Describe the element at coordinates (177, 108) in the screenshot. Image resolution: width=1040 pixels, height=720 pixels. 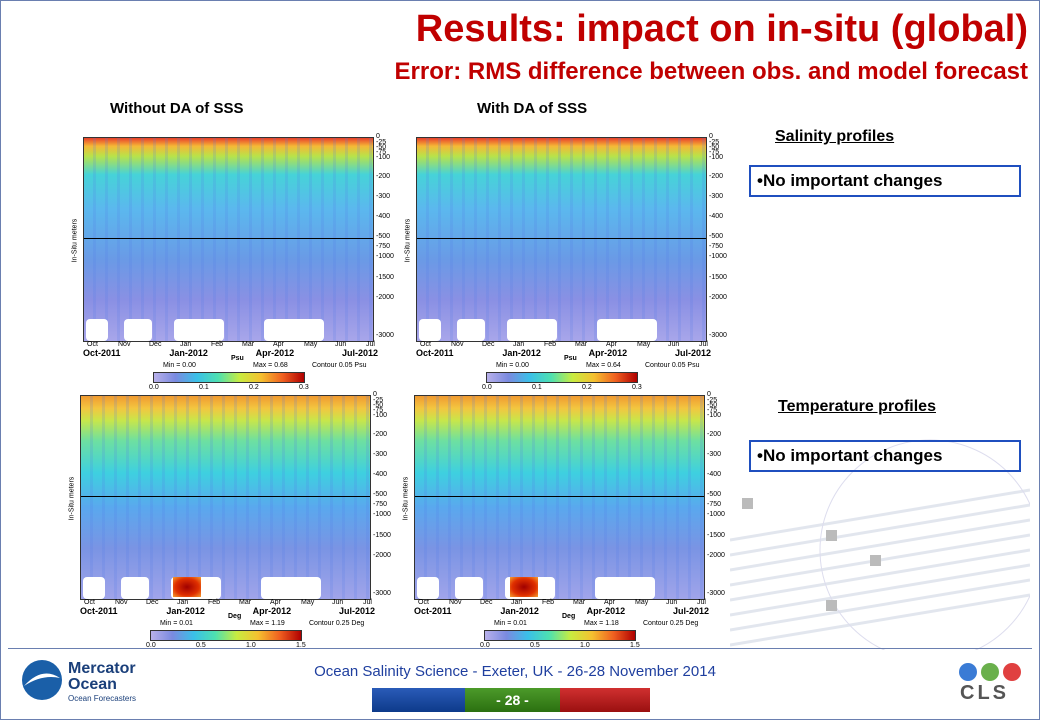
I see `column-heading: Without DA of SSS` at that location.